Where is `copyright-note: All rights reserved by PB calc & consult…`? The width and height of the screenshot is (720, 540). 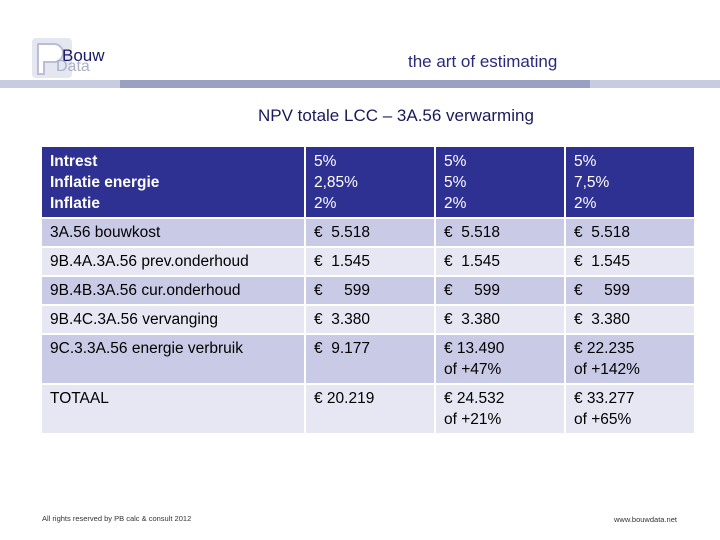
copyright-note: All rights reserved by PB calc & consult… is located at coordinates (117, 518).